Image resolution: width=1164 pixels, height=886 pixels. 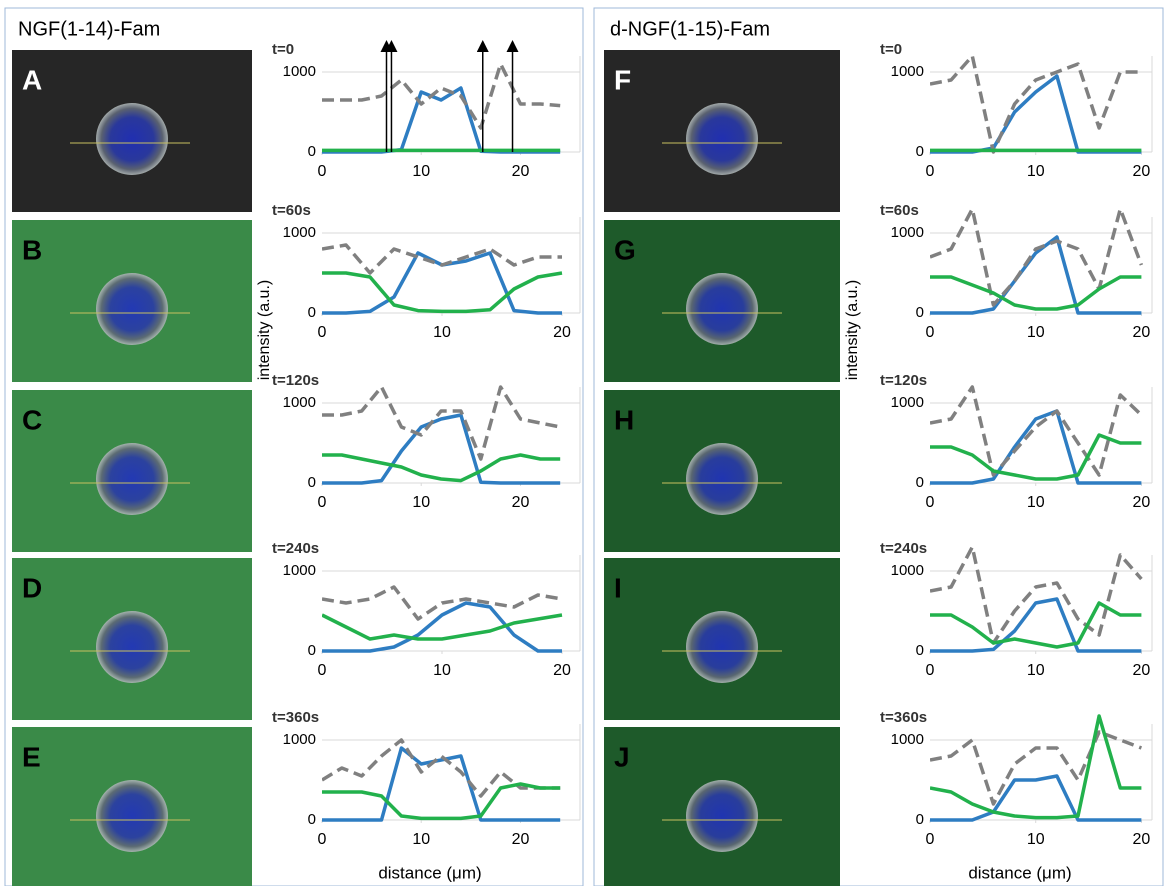 What do you see at coordinates (429, 872) in the screenshot?
I see `x-axis-label: distance (μm)` at bounding box center [429, 872].